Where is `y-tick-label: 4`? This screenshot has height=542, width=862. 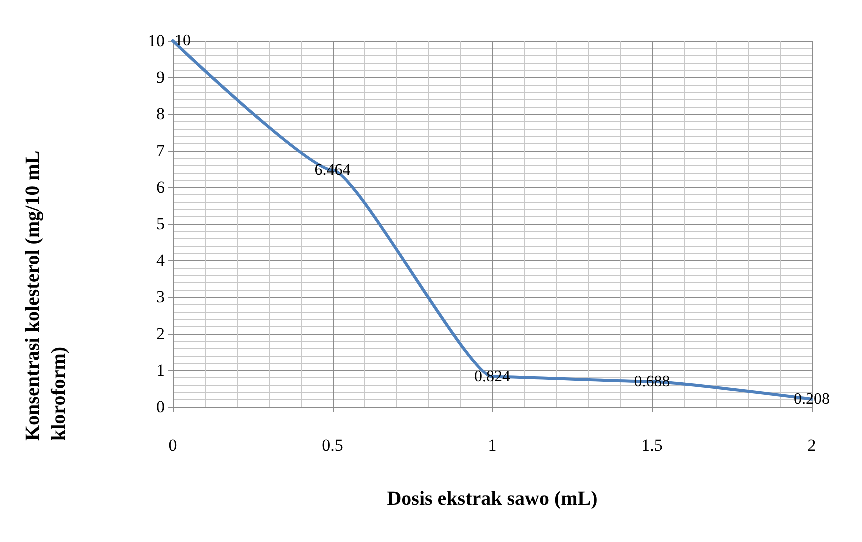 y-tick-label: 4 is located at coordinates (161, 260).